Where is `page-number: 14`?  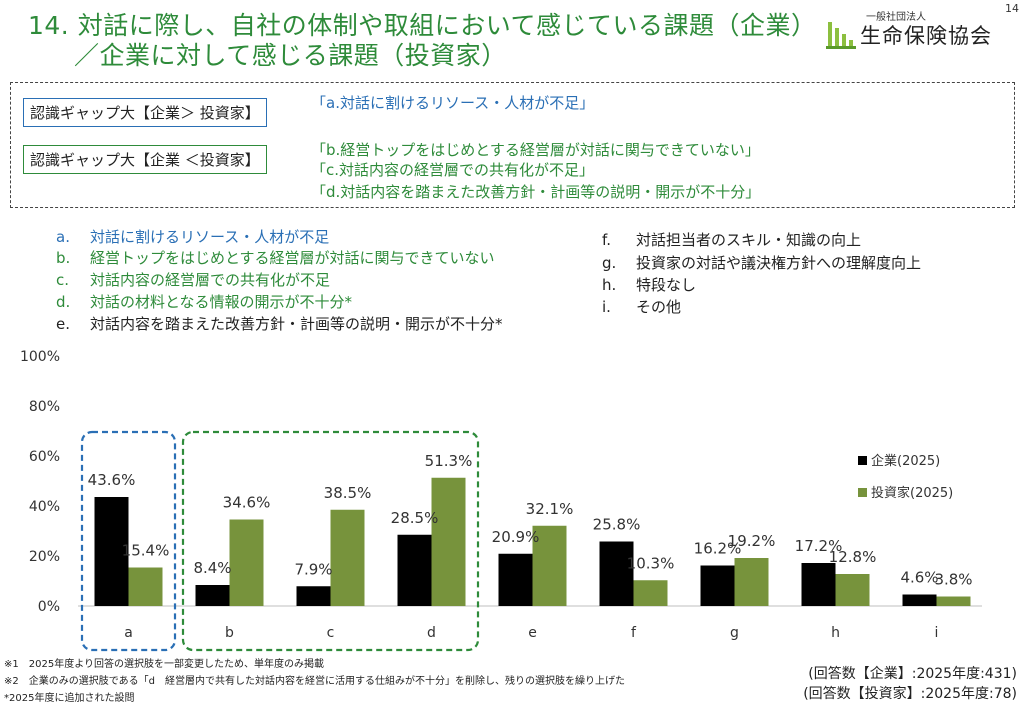
page-number: 14 is located at coordinates (1012, 8).